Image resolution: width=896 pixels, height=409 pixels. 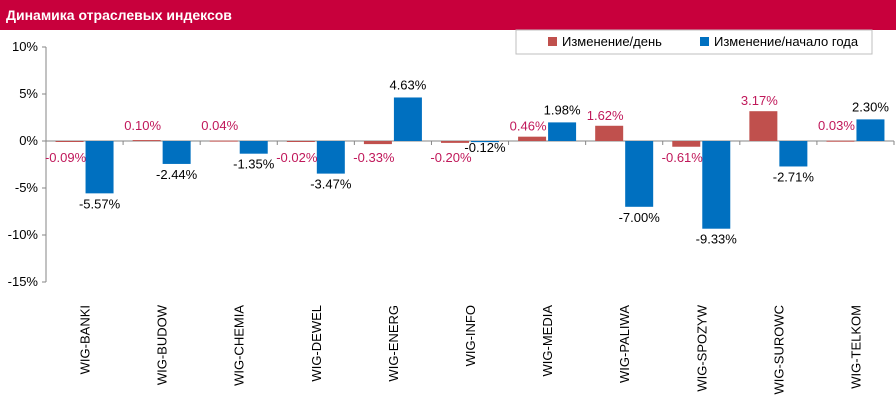 I want to click on data-label-ytd: -7.00%, so click(x=640, y=217).